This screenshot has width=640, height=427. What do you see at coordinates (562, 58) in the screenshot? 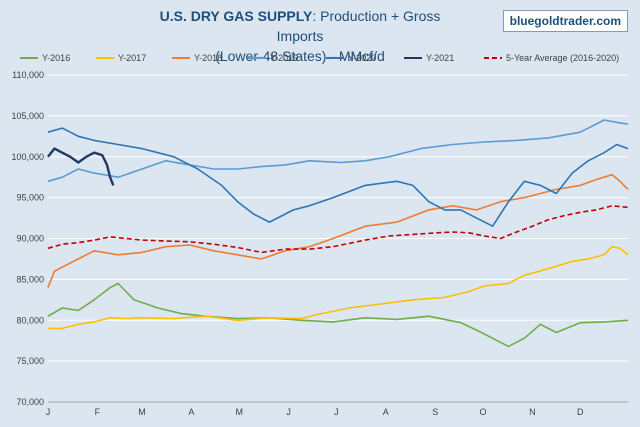
I see `legend-label: 5-Year Average (2016-2020)` at bounding box center [562, 58].